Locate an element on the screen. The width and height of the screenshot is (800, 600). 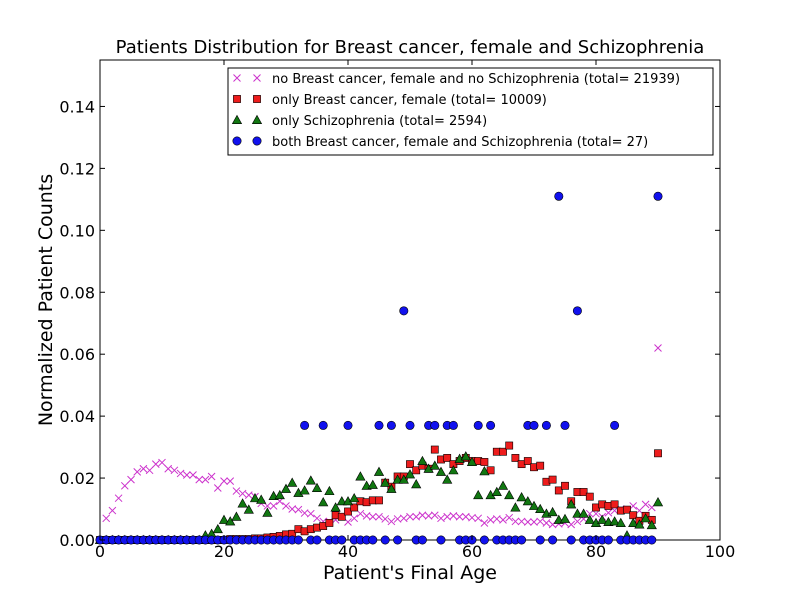
x-tick-label: 60 is located at coordinates (472, 551).